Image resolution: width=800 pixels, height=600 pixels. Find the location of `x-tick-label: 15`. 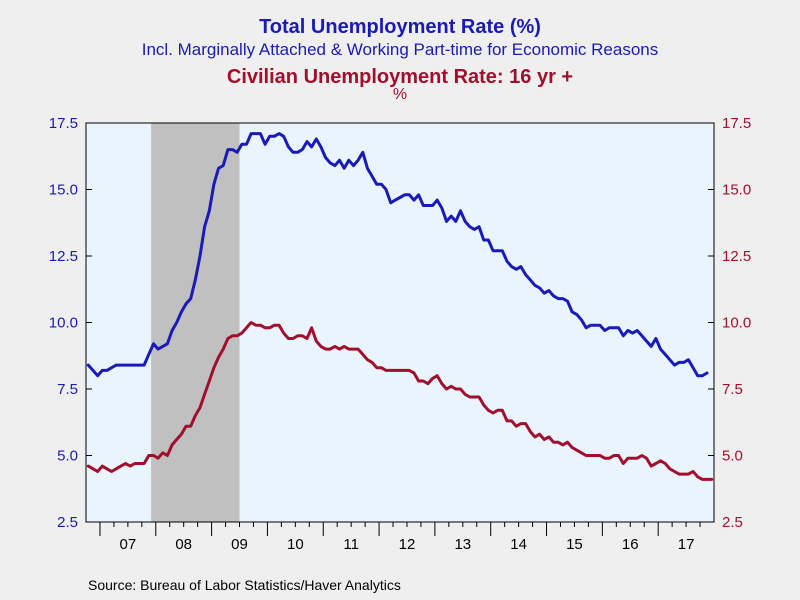

x-tick-label: 15 is located at coordinates (574, 544).